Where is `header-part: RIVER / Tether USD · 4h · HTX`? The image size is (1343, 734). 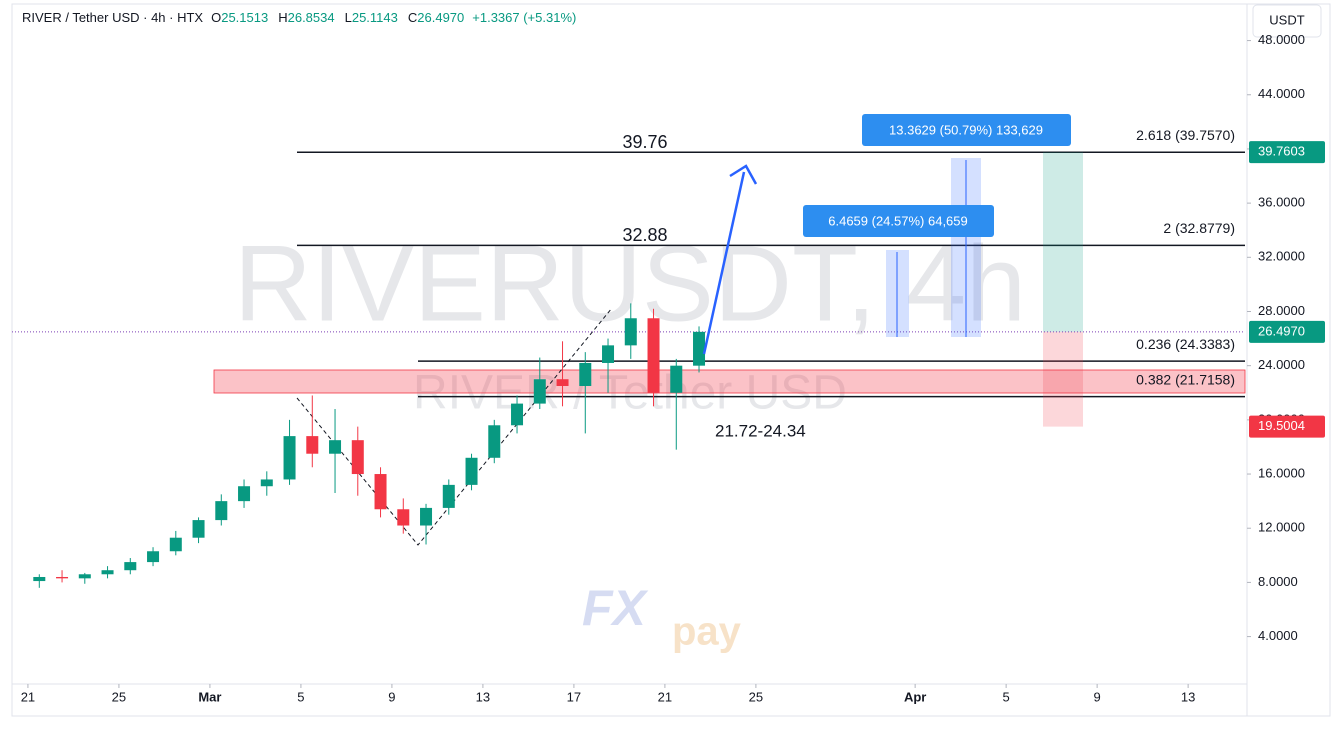
header-part: RIVER / Tether USD · 4h · HTX is located at coordinates (112, 17).